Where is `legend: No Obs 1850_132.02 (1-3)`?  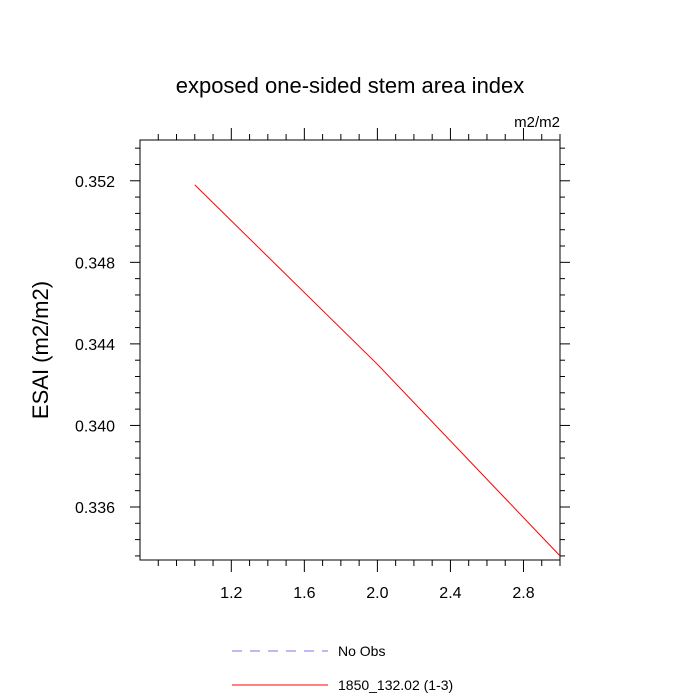 legend: No Obs 1850_132.02 (1-3) is located at coordinates (342, 668).